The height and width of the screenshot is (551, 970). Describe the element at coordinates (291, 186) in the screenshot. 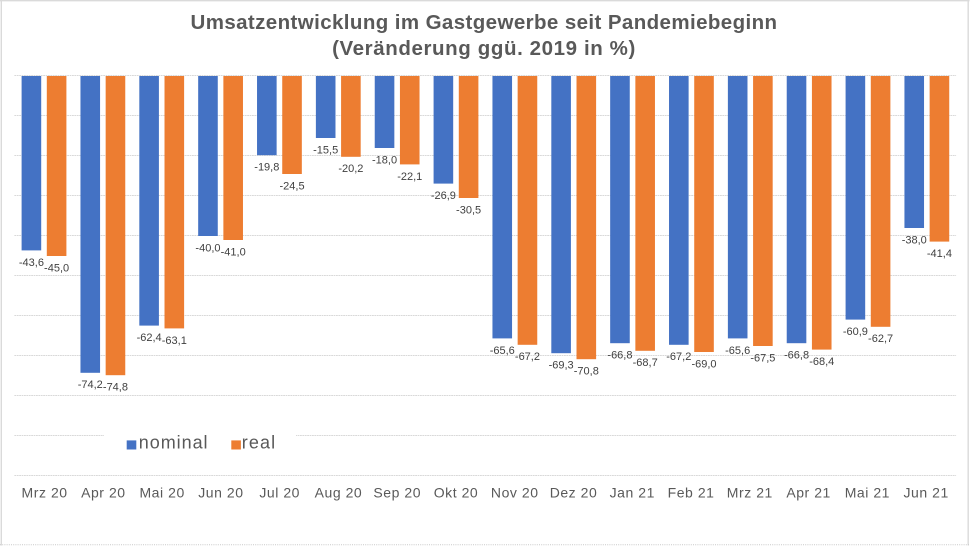

I see `svg-text: -24,5` at that location.